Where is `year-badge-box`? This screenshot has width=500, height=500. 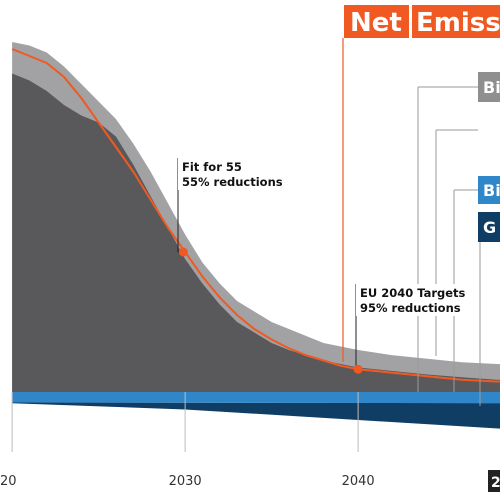
year-badge-box is located at coordinates (494, 481).